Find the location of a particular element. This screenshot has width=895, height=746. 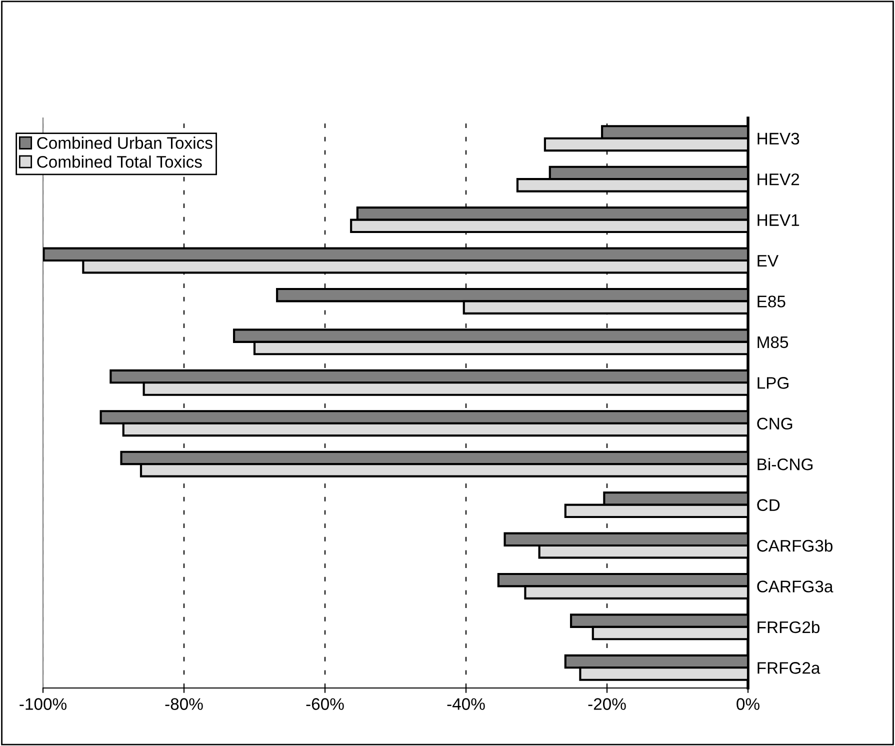

y-tick-label: EV is located at coordinates (768, 261).